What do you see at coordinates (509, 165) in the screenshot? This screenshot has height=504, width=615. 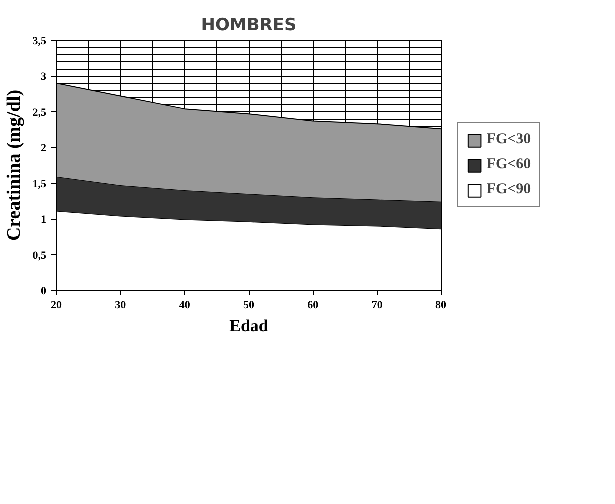 I see `legend-label: FG<60` at bounding box center [509, 165].